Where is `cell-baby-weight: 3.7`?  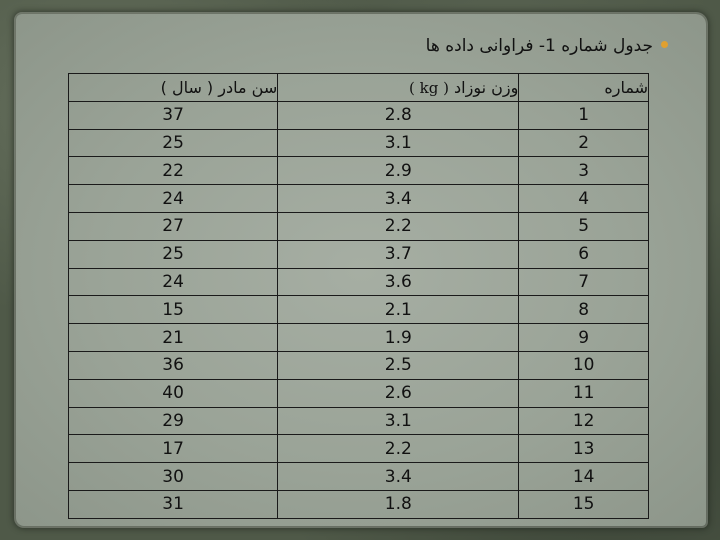
cell-baby-weight: 3.7 is located at coordinates (398, 254).